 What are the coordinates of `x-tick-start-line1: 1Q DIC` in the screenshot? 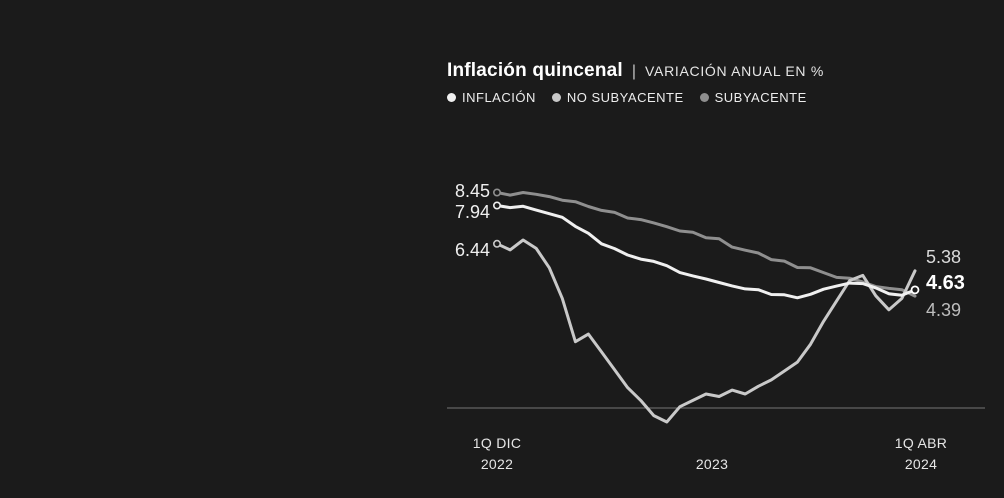 It's located at (497, 443).